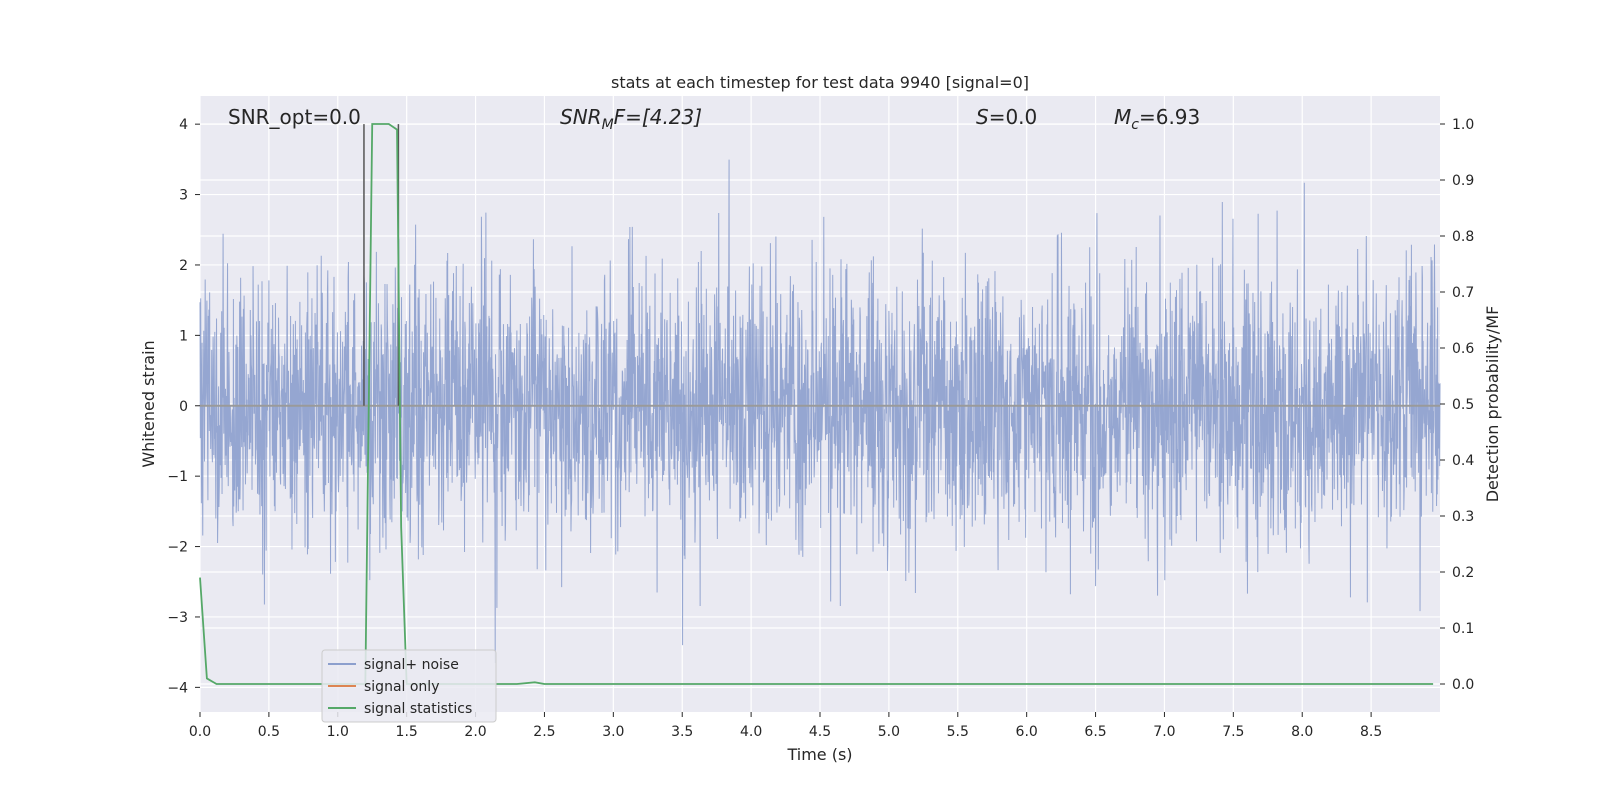 The image size is (1600, 800). What do you see at coordinates (183, 125) in the screenshot?
I see `y-tick-label: 4` at bounding box center [183, 125].